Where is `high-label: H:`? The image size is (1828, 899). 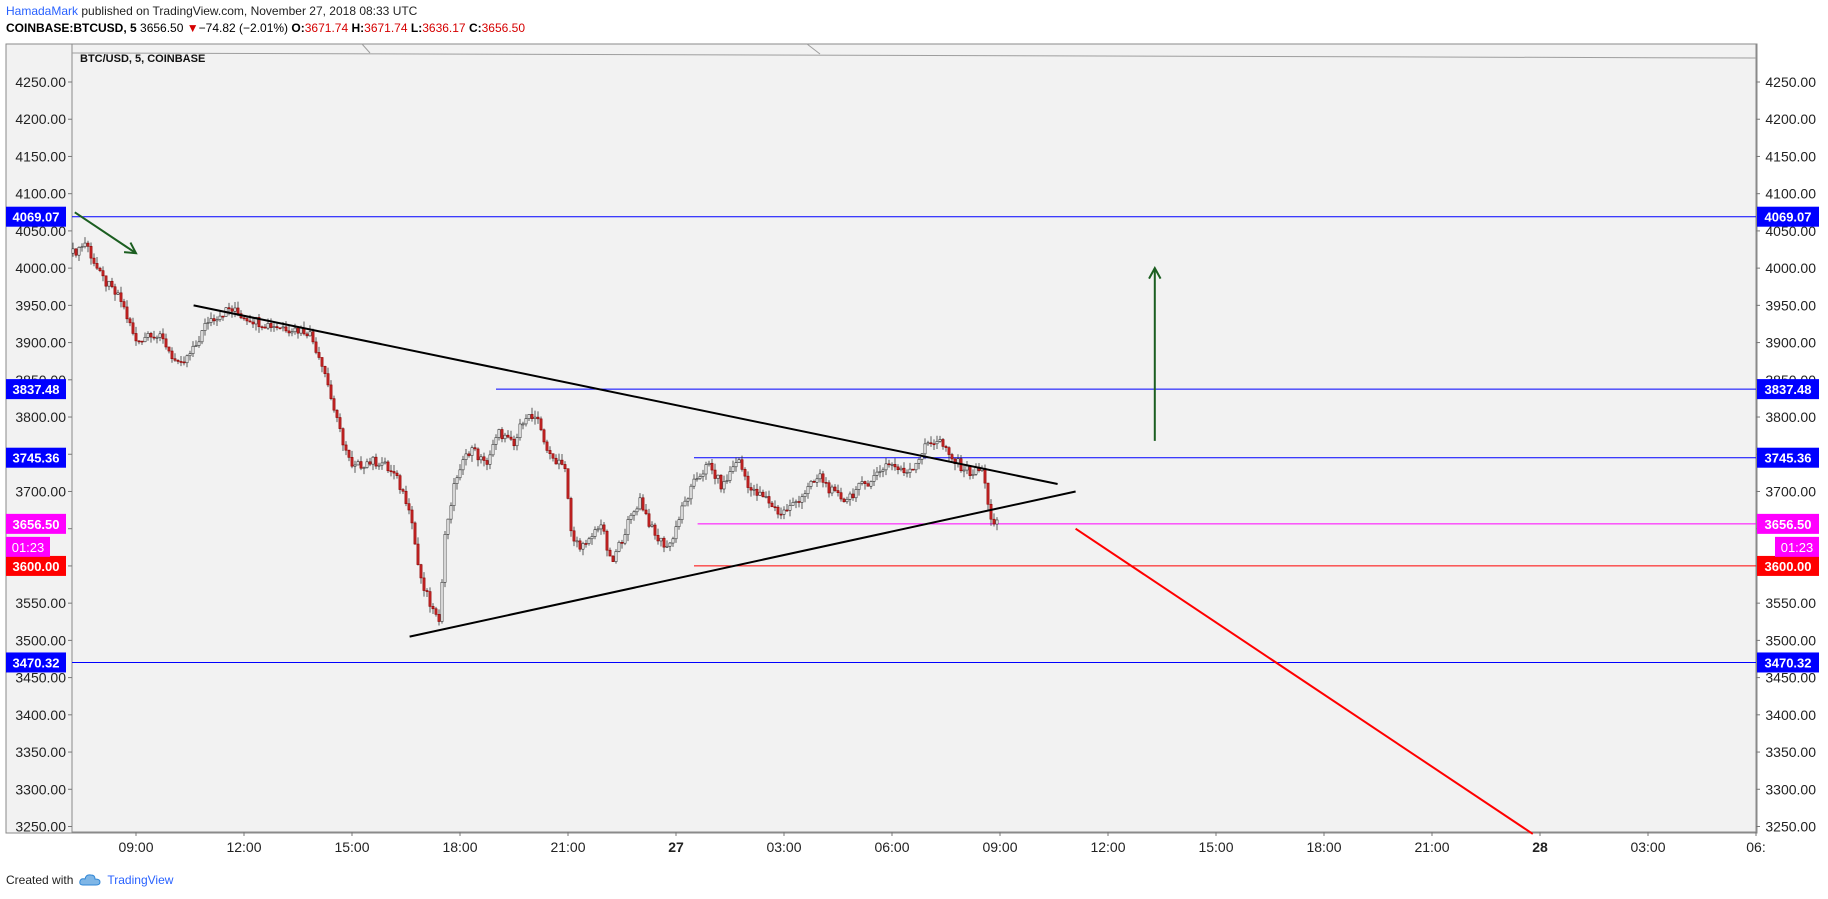 high-label: H: is located at coordinates (358, 28).